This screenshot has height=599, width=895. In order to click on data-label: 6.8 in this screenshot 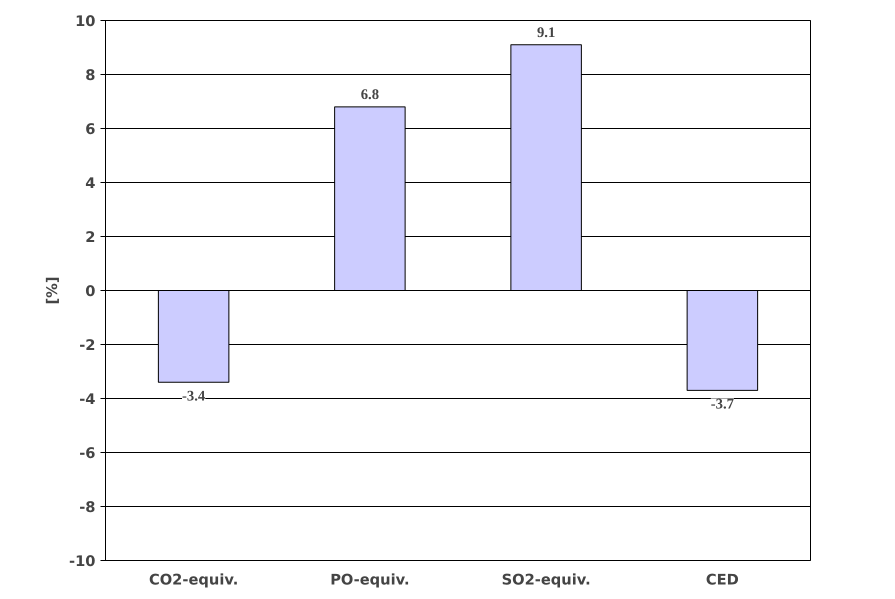, I will do `click(370, 94)`.